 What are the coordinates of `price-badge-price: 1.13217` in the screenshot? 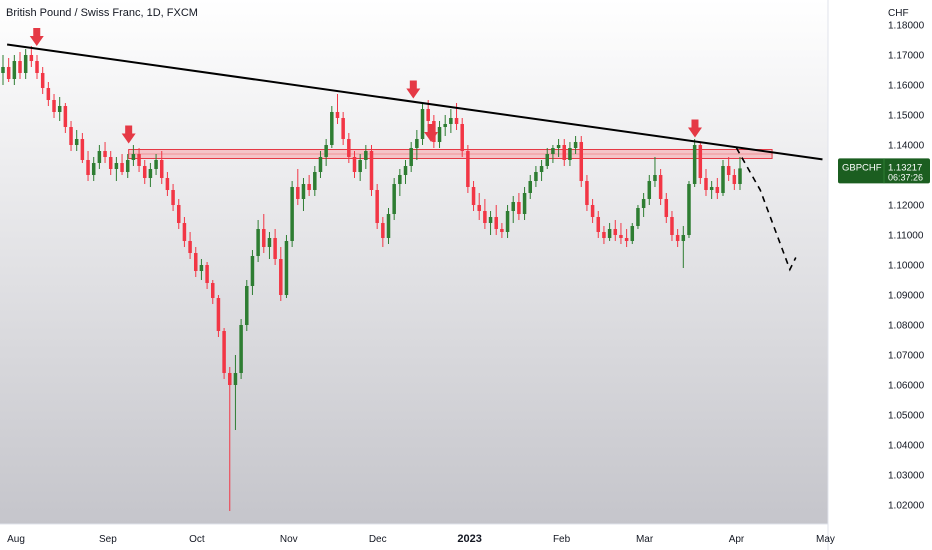 It's located at (905, 167).